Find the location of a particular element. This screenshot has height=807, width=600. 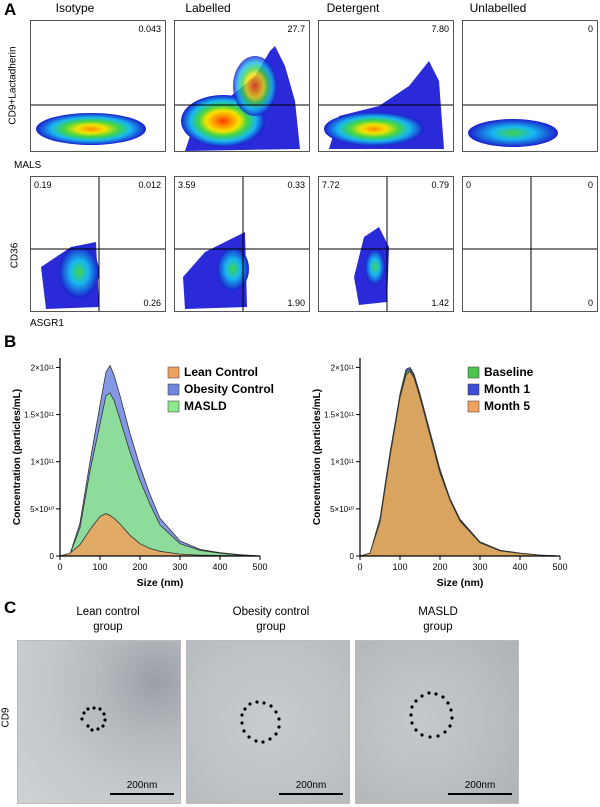

panel-a-label: A is located at coordinates (10, 9).